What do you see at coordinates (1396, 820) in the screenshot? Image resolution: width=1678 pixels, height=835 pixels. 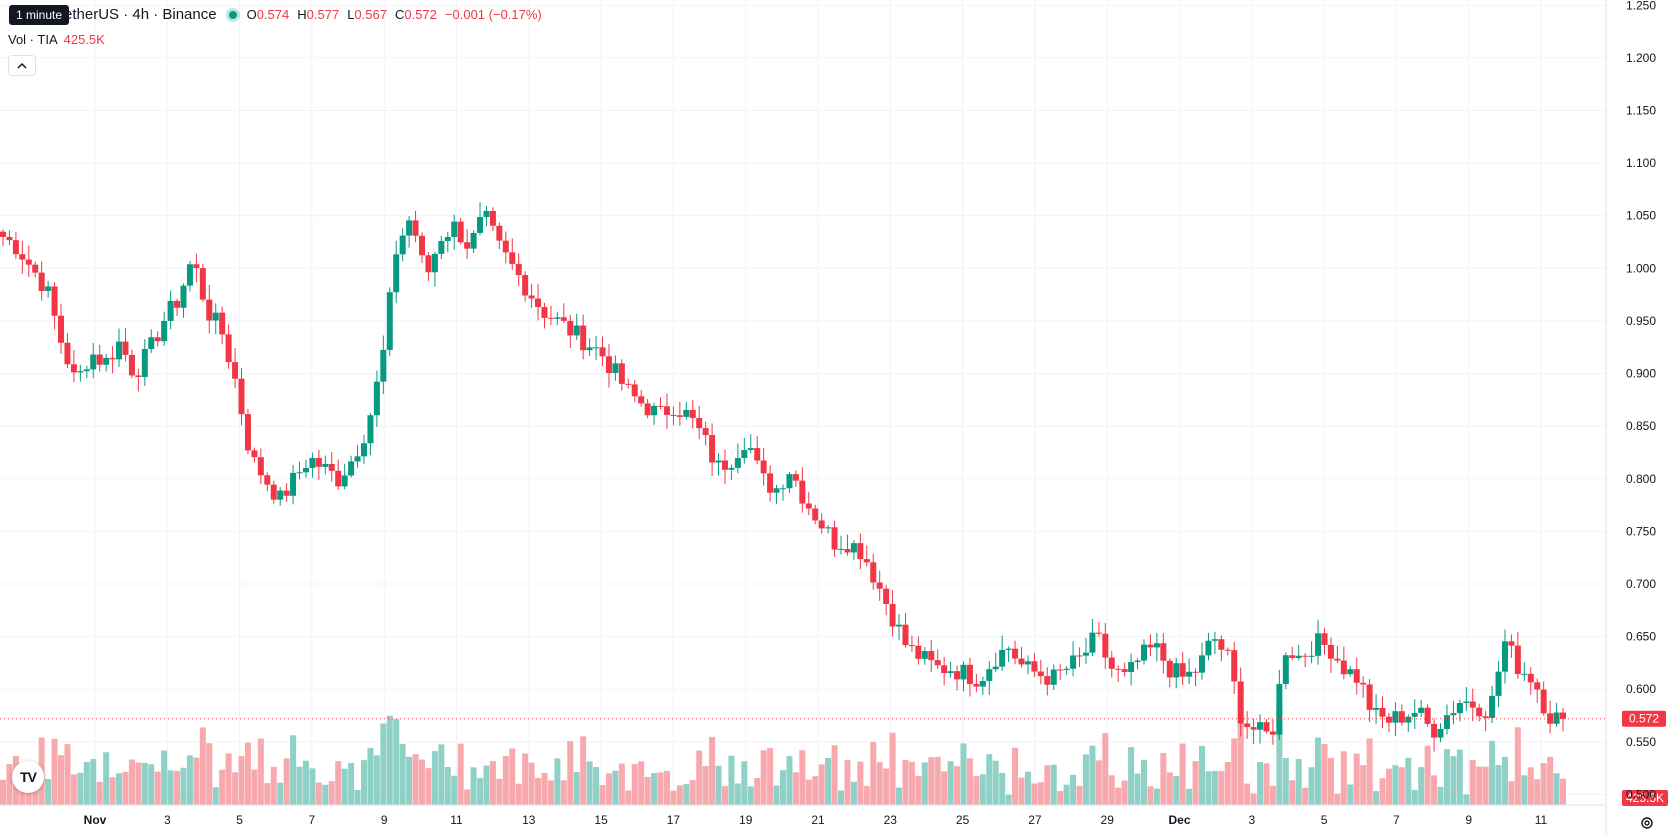 I see `x-tick-label: 7` at bounding box center [1396, 820].